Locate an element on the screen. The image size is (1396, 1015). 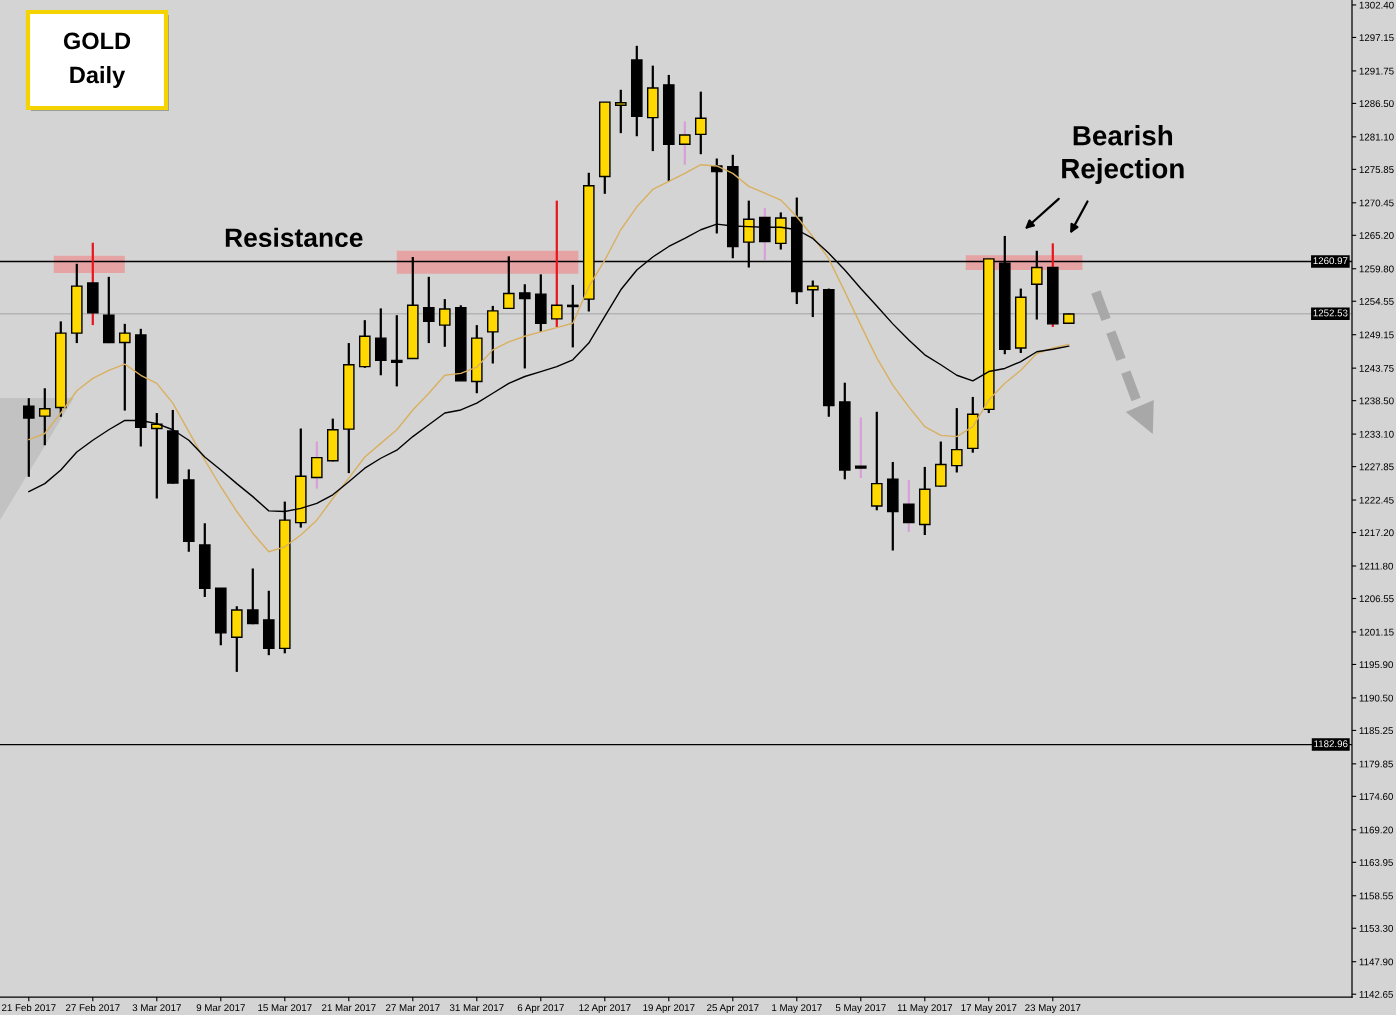
y-tick-label: 1227.85 is located at coordinates (1376, 467).